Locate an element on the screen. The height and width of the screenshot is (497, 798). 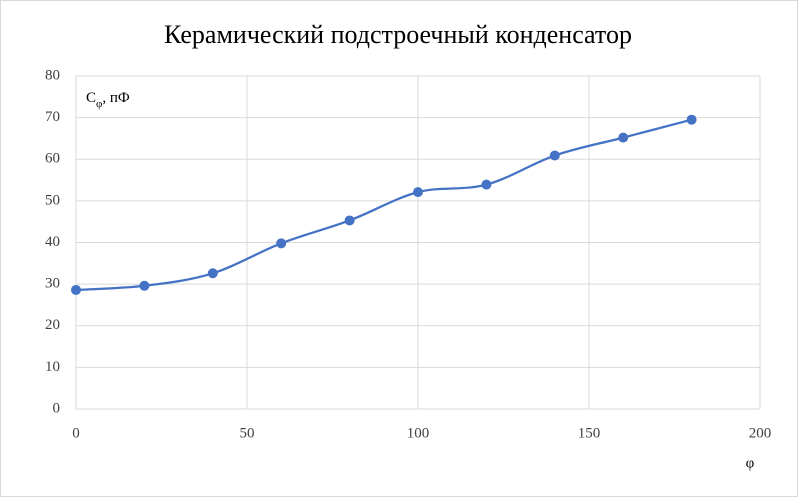
x-tick-label: 100 is located at coordinates (418, 433).